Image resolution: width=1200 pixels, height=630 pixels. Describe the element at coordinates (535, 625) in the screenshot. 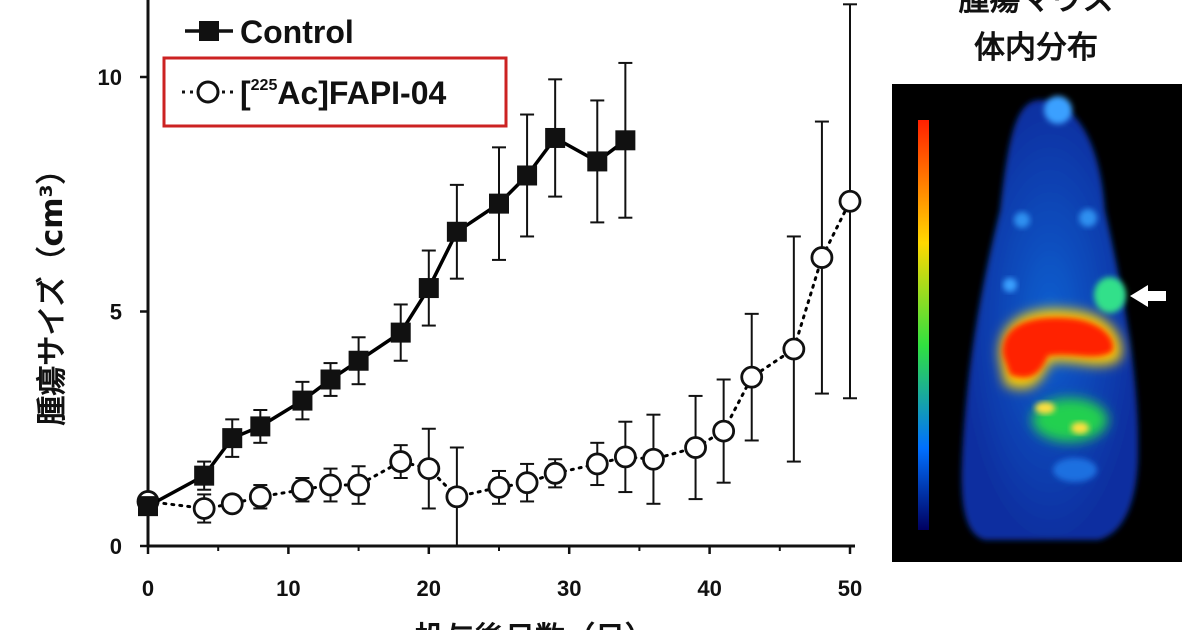

I see `x-axis-title: 投与後日数（日）` at that location.